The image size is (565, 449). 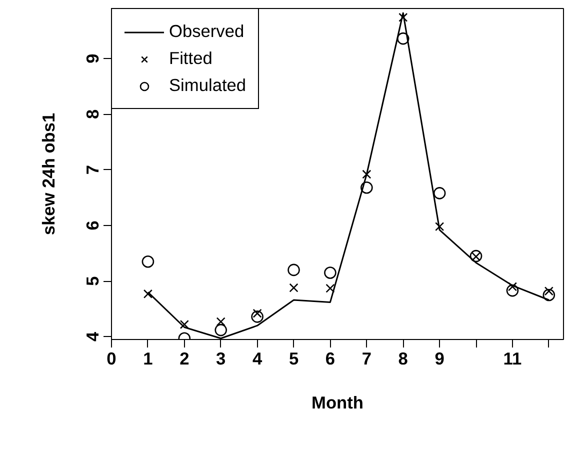 What do you see at coordinates (48, 174) in the screenshot?
I see `y-axis-title: skew 24h obs1` at bounding box center [48, 174].